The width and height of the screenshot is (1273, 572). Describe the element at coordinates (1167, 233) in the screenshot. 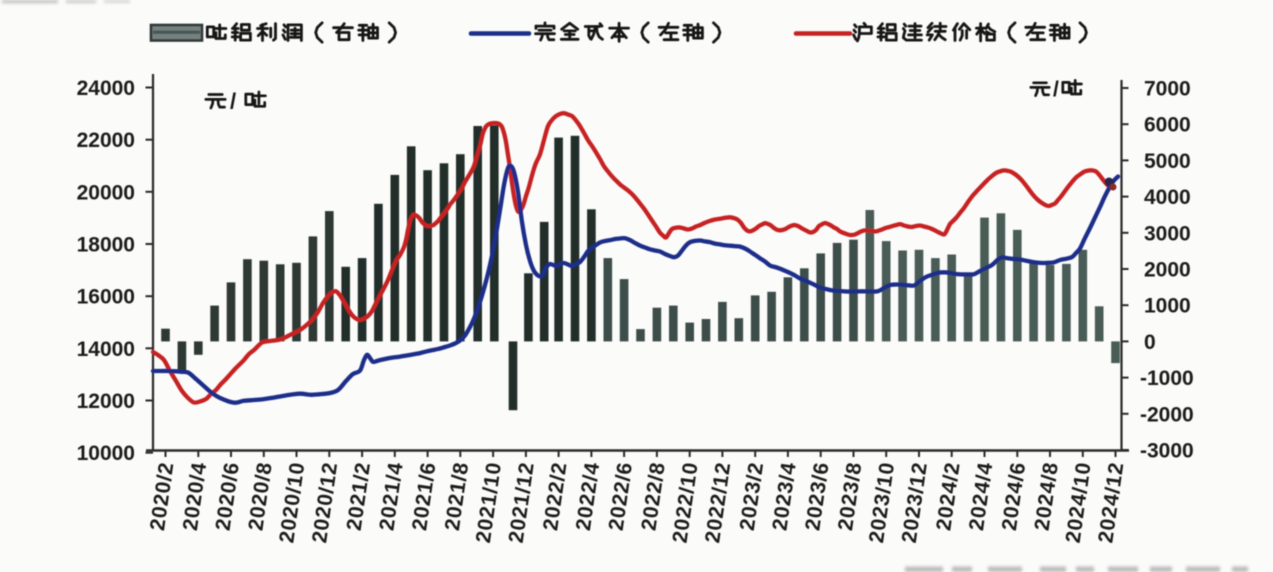

I see `svg-text: 3000` at that location.